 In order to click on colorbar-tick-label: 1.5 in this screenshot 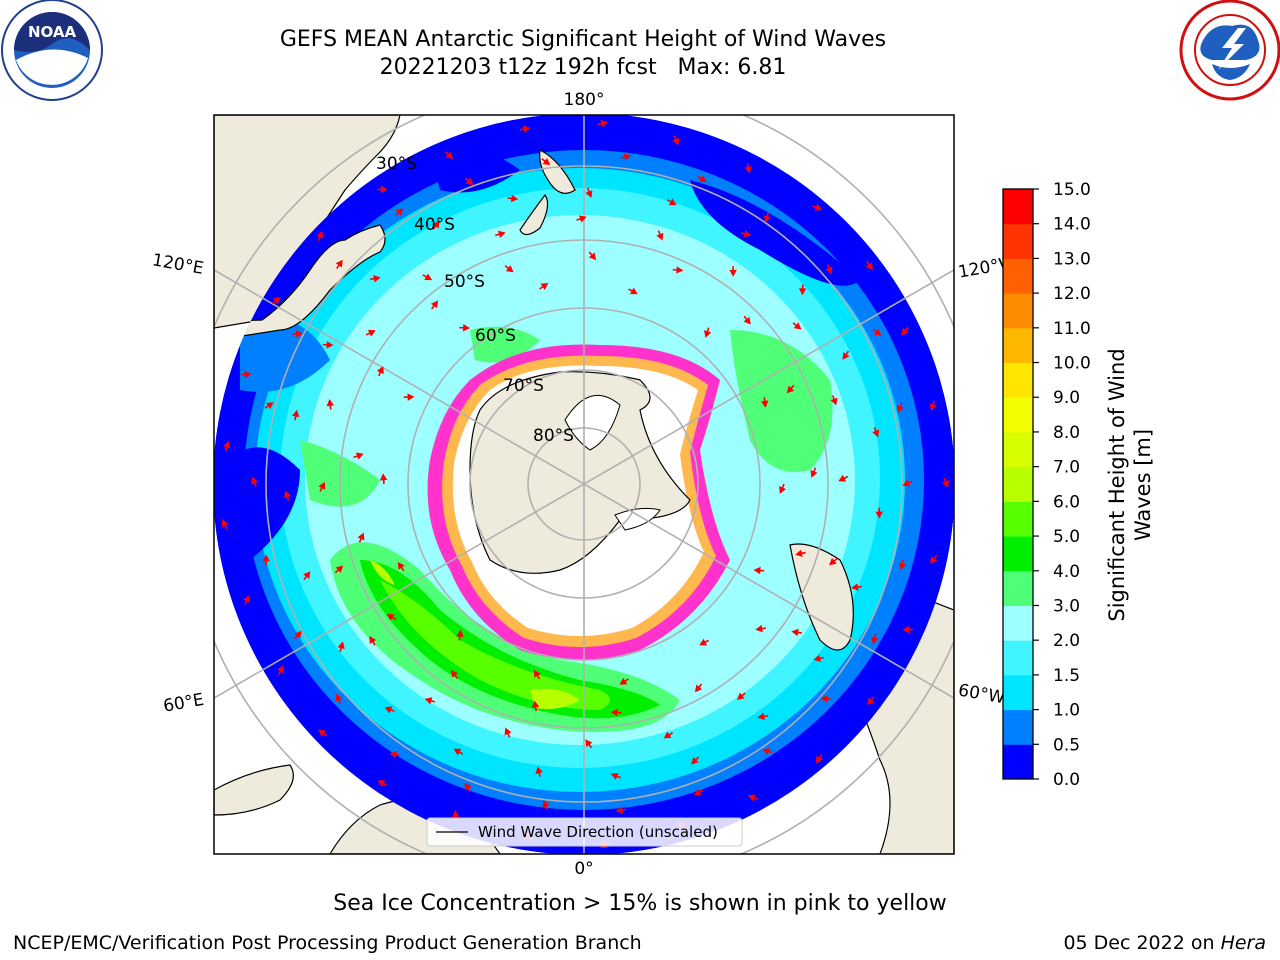, I will do `click(1066, 676)`.